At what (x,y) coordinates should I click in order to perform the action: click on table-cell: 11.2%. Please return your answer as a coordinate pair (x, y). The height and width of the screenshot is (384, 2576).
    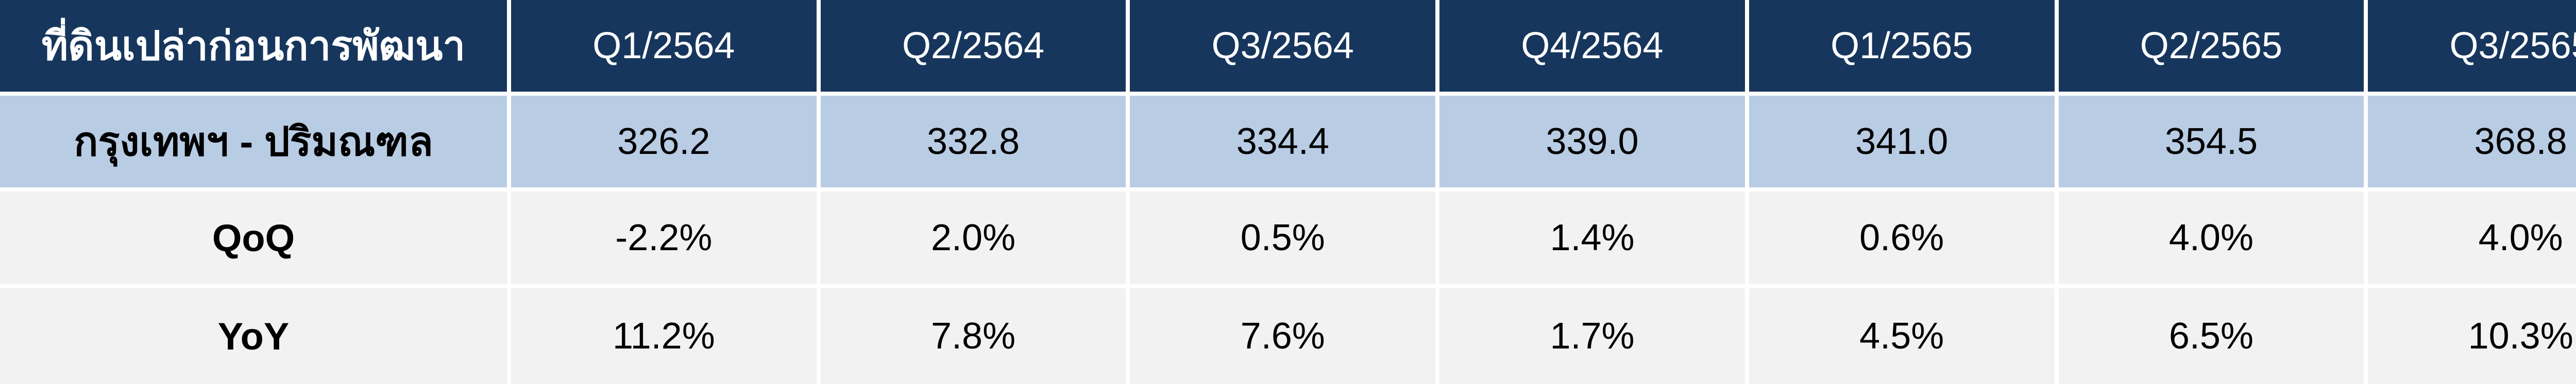
    Looking at the image, I should click on (664, 336).